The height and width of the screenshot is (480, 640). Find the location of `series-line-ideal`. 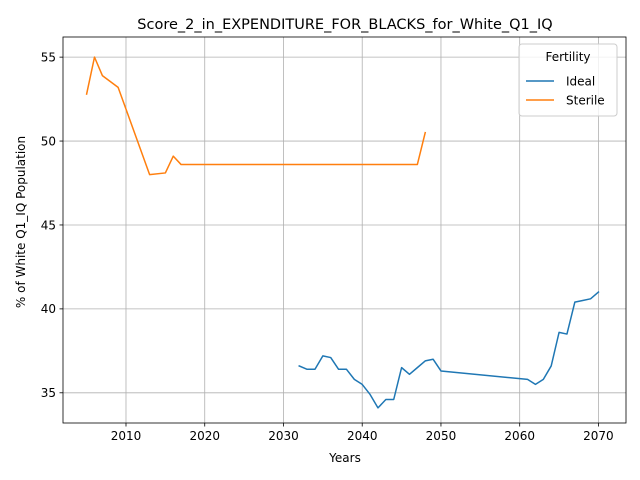

series-line-ideal is located at coordinates (449, 350).